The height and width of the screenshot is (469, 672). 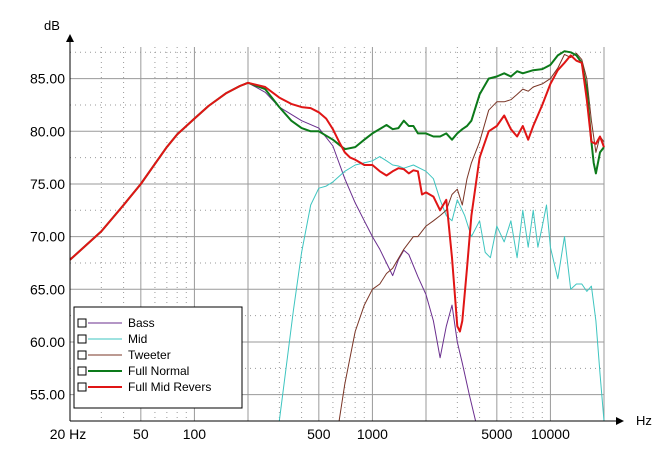 What do you see at coordinates (47, 237) in the screenshot?
I see `y-tick-label: 70.00` at bounding box center [47, 237].